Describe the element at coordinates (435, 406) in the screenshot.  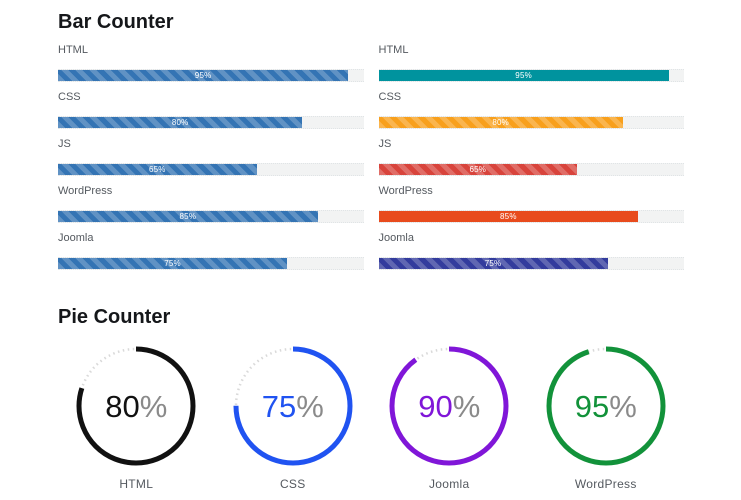
I see `pie-value-number: 90` at that location.